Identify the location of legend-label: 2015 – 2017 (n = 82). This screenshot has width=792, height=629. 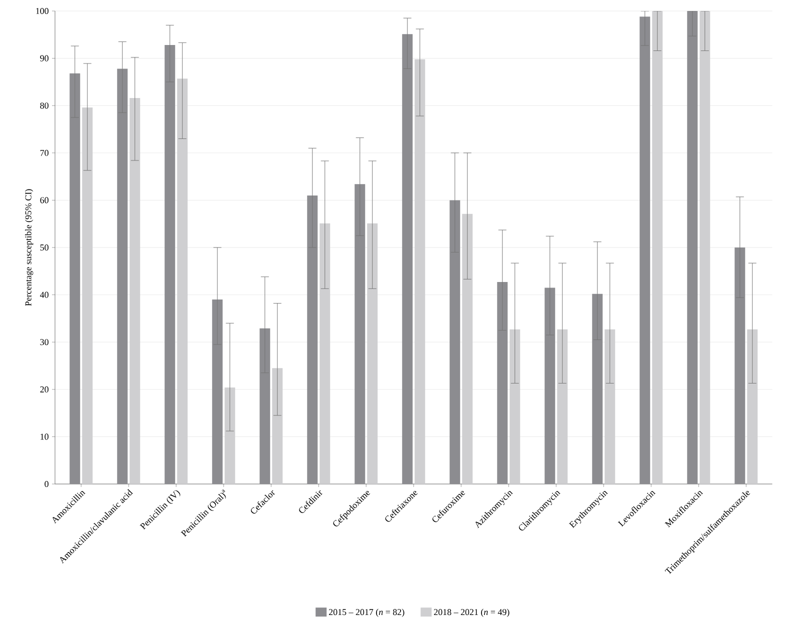
(366, 612).